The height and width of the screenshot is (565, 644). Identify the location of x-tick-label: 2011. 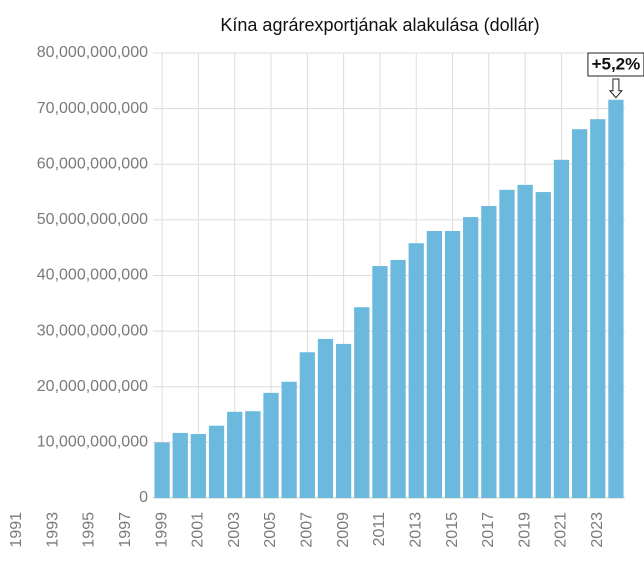
(379, 529).